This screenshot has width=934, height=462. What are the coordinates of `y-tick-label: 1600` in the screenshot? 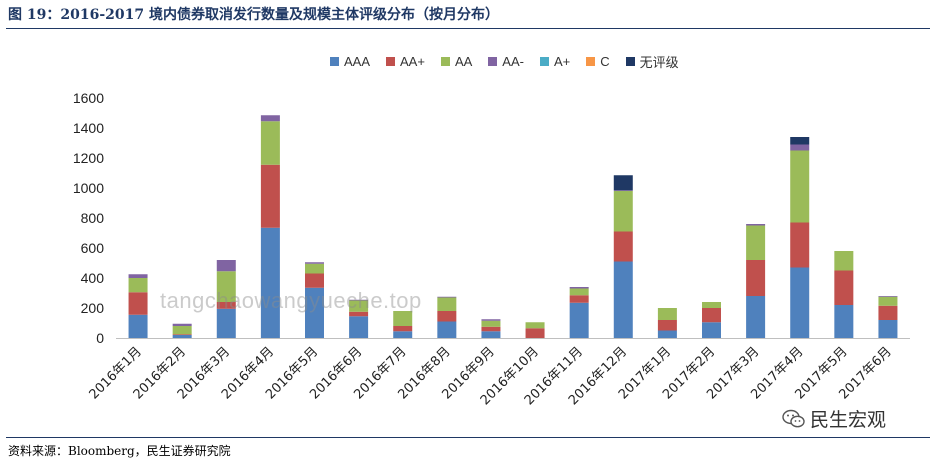 It's located at (88, 98).